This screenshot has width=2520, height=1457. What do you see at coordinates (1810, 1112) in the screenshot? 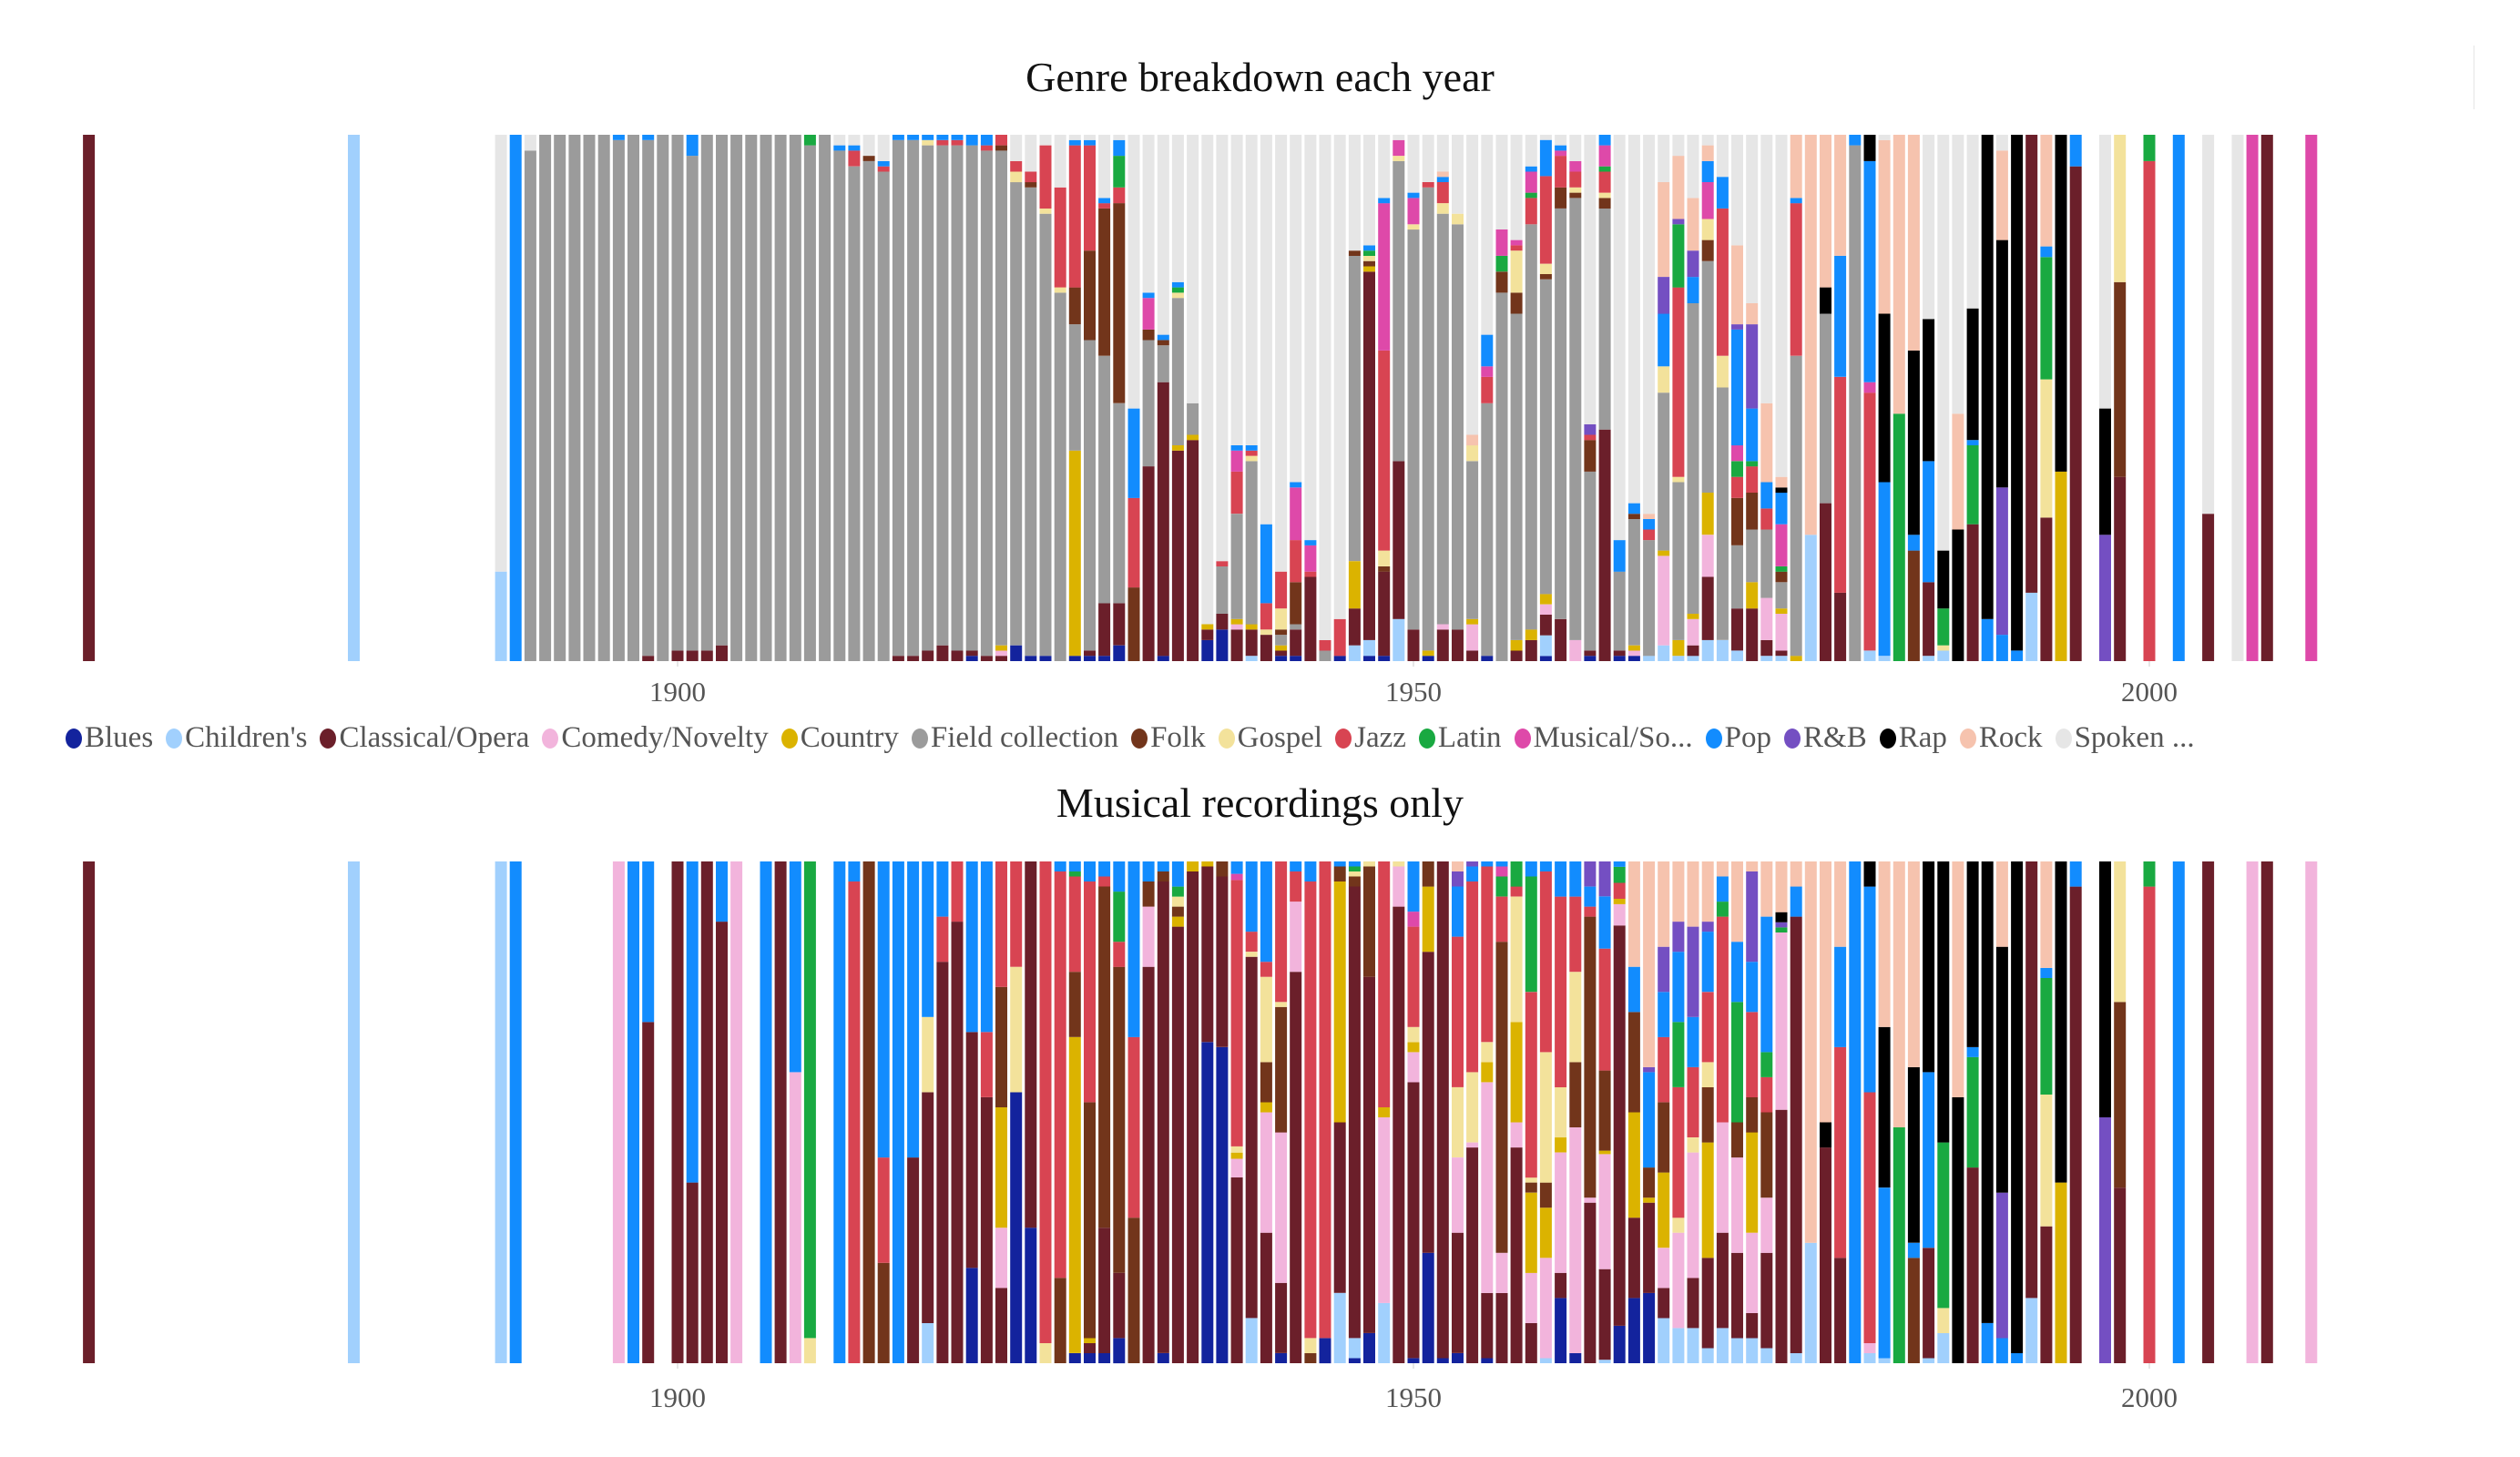
I see `year-bar-1977: 1977 Children's1977 Rock` at bounding box center [1810, 1112].